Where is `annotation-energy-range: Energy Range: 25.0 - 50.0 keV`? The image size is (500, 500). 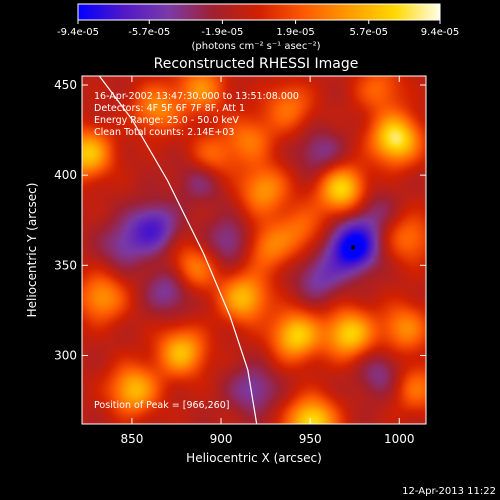 annotation-energy-range: Energy Range: 25.0 - 50.0 keV is located at coordinates (166, 120).